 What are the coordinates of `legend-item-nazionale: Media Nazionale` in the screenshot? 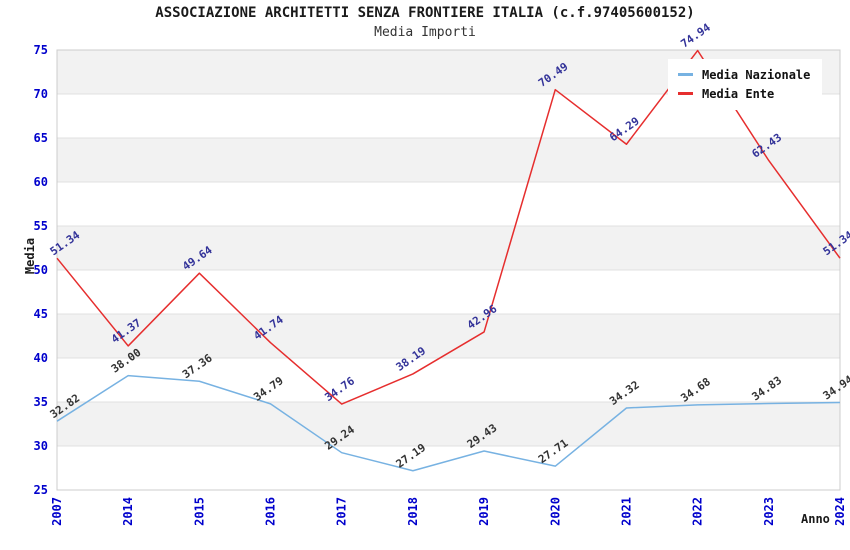 It's located at (744, 74).